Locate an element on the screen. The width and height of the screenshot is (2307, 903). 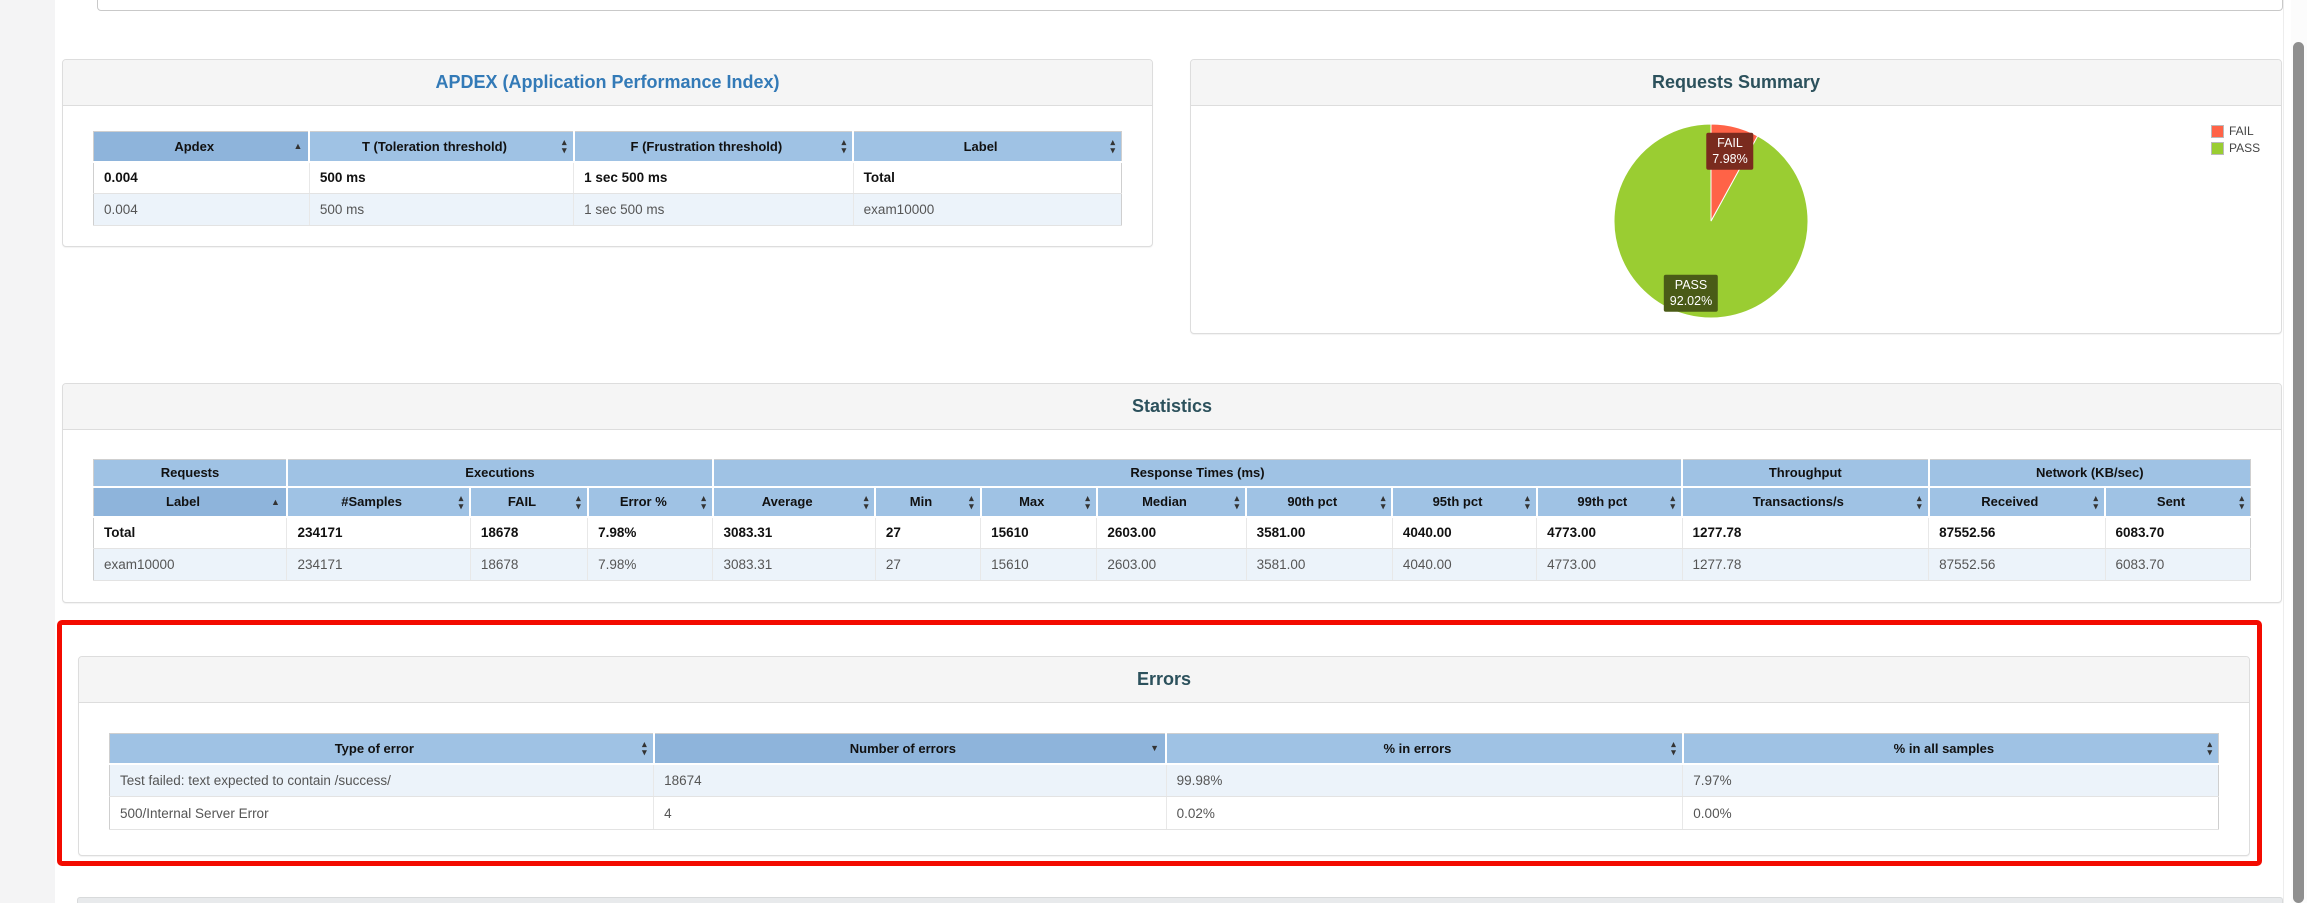
stats-col-95pct: 95th pct ▴ ▾ is located at coordinates (1465, 502).